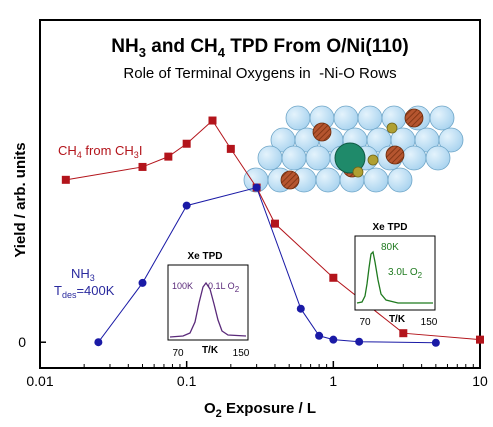  I want to click on inset-xe-tpd-high: Xe TPD 80K 3.0L O2 70 150 T/K, so click(396, 275).